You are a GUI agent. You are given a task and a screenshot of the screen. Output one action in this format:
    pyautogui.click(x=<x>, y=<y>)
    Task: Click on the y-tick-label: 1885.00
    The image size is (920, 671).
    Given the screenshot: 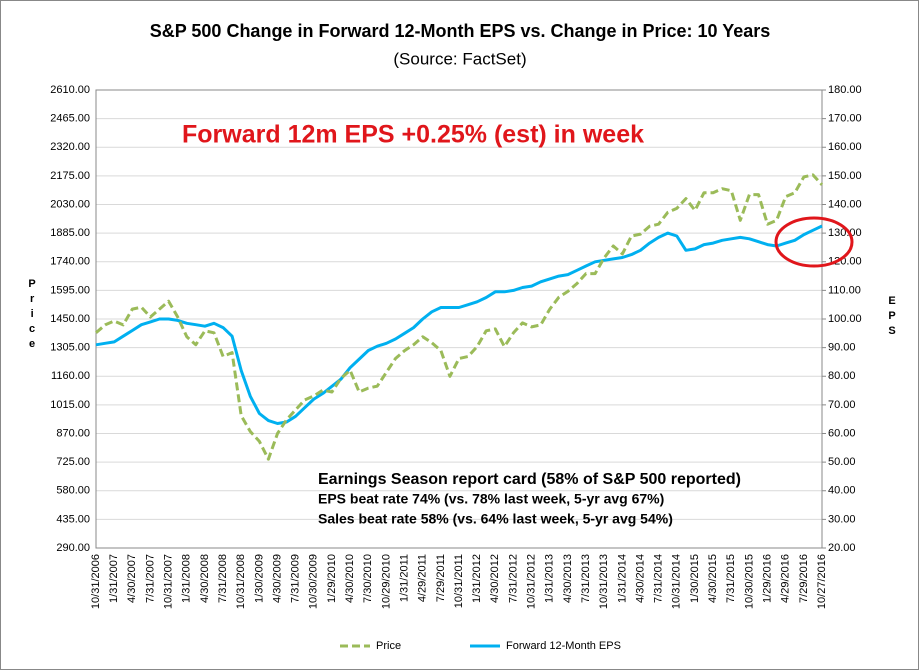 What is the action you would take?
    pyautogui.click(x=70, y=233)
    